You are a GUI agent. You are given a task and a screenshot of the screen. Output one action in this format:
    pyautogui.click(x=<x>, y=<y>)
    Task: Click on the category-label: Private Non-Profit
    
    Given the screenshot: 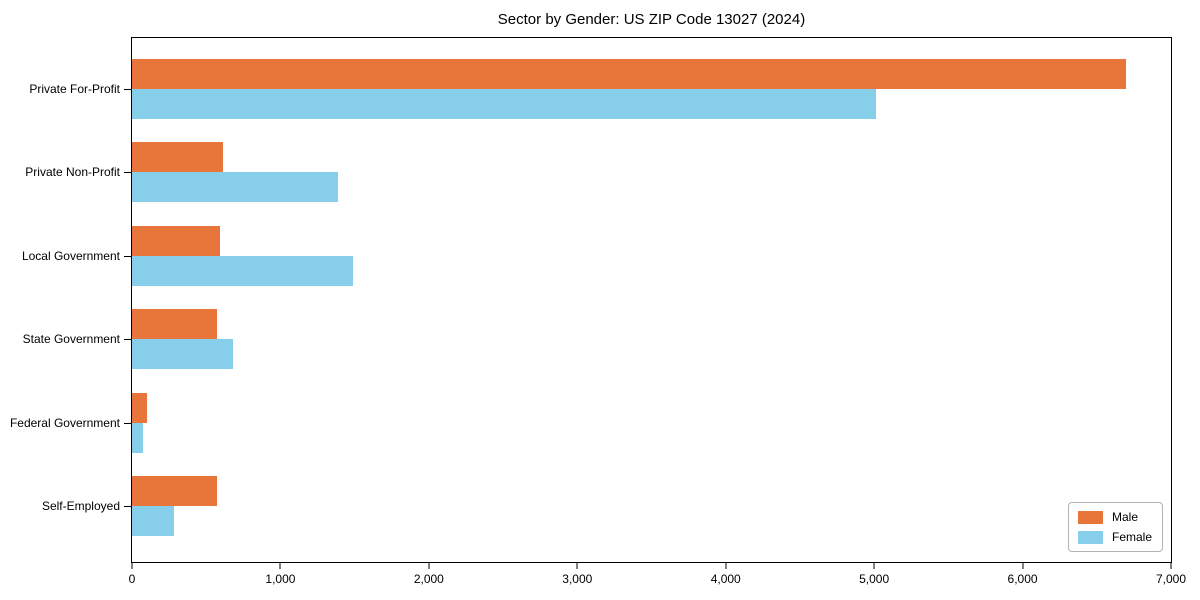 What is the action you would take?
    pyautogui.click(x=72, y=172)
    